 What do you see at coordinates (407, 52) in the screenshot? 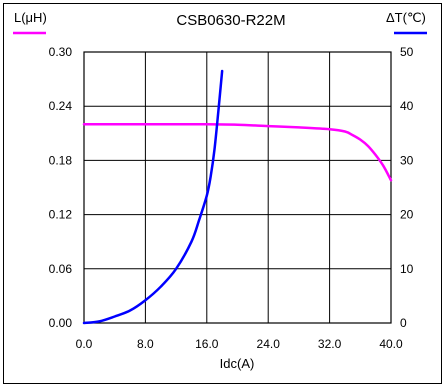
I see `y-right-tick-label: 50` at bounding box center [407, 52].